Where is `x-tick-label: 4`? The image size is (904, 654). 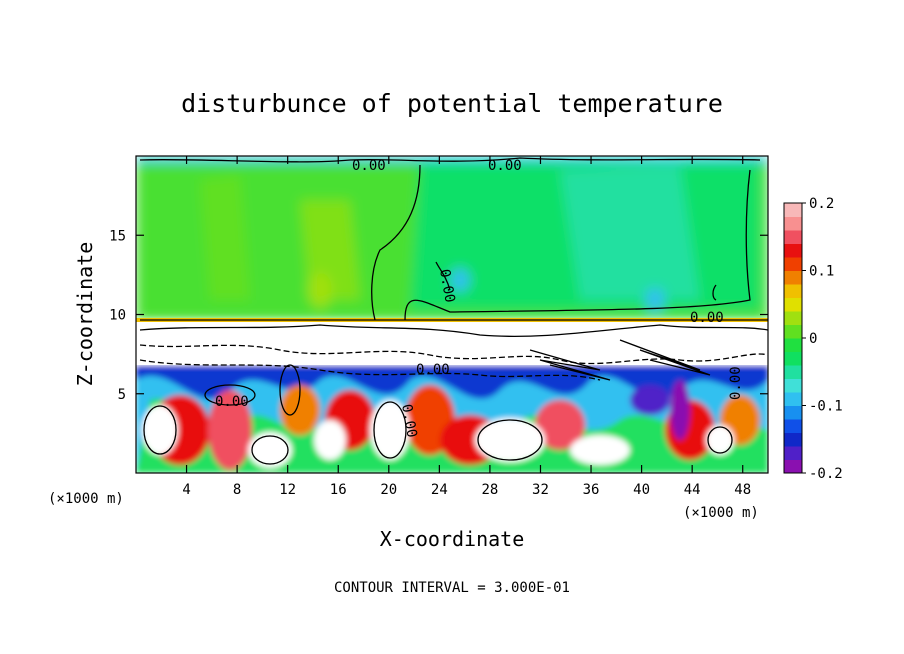 x-tick-label: 4 is located at coordinates (186, 490).